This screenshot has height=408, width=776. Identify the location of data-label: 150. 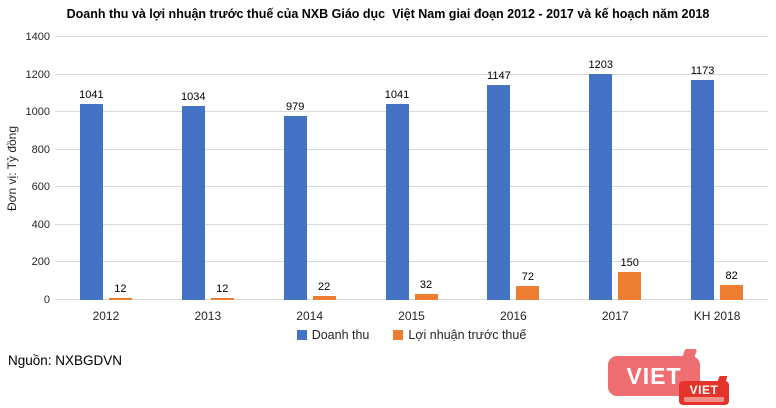
(629, 262).